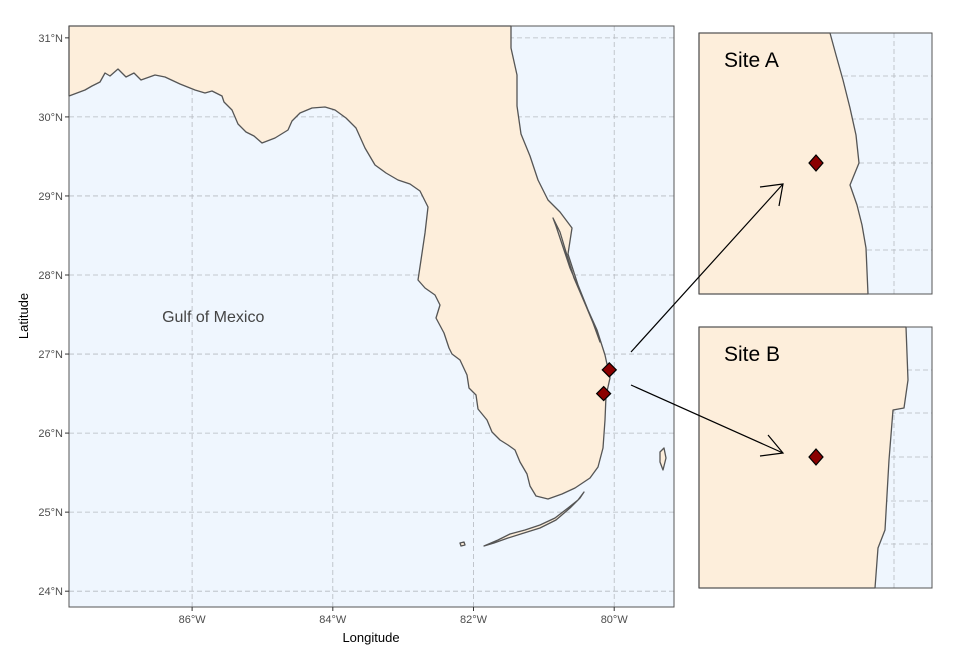  What do you see at coordinates (534, 519) in the screenshot?
I see `florida-keys` at bounding box center [534, 519].